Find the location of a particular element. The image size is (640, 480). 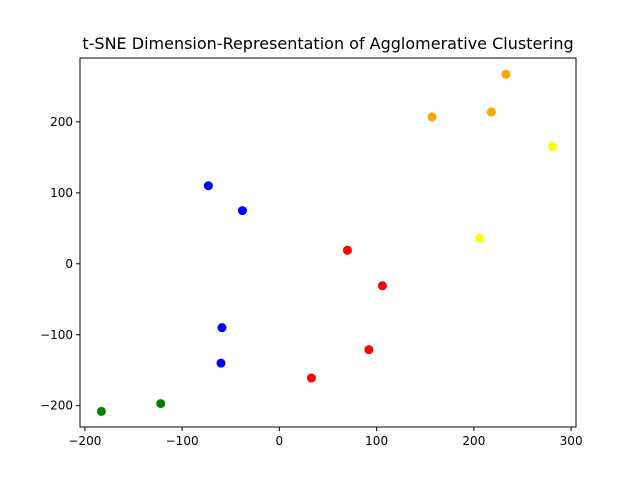

data-point-s3-p0 is located at coordinates (553, 147).